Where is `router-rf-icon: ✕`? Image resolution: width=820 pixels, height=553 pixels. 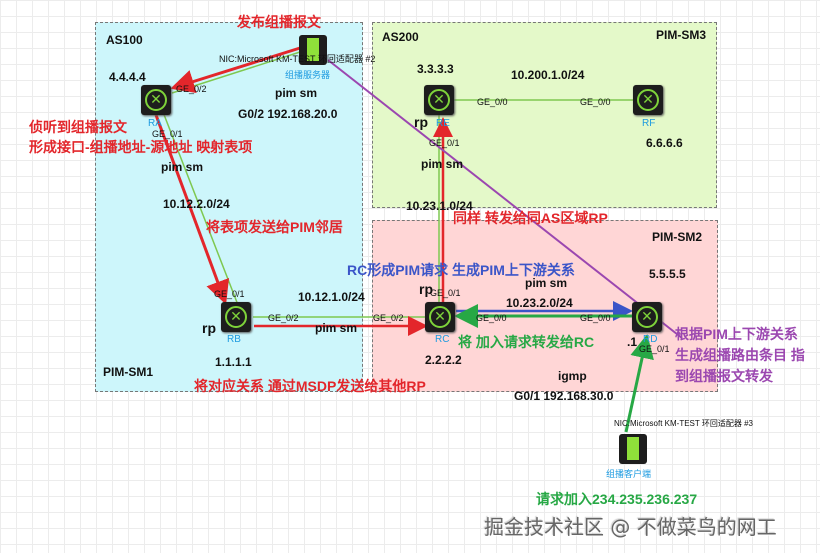 router-rf-icon: ✕ is located at coordinates (648, 100).